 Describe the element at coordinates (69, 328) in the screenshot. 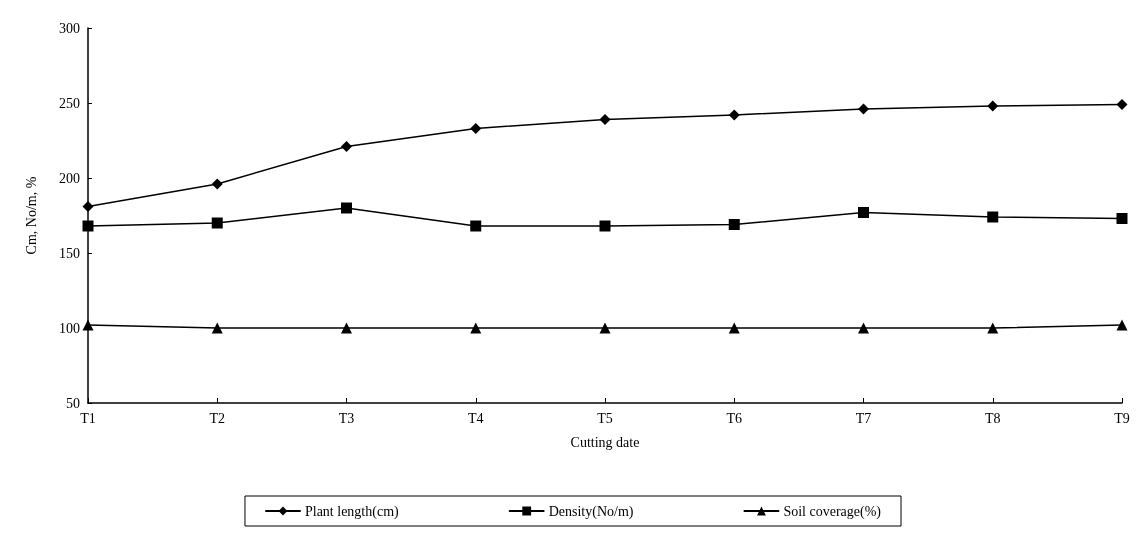

I see `y-tick-label: 100` at that location.